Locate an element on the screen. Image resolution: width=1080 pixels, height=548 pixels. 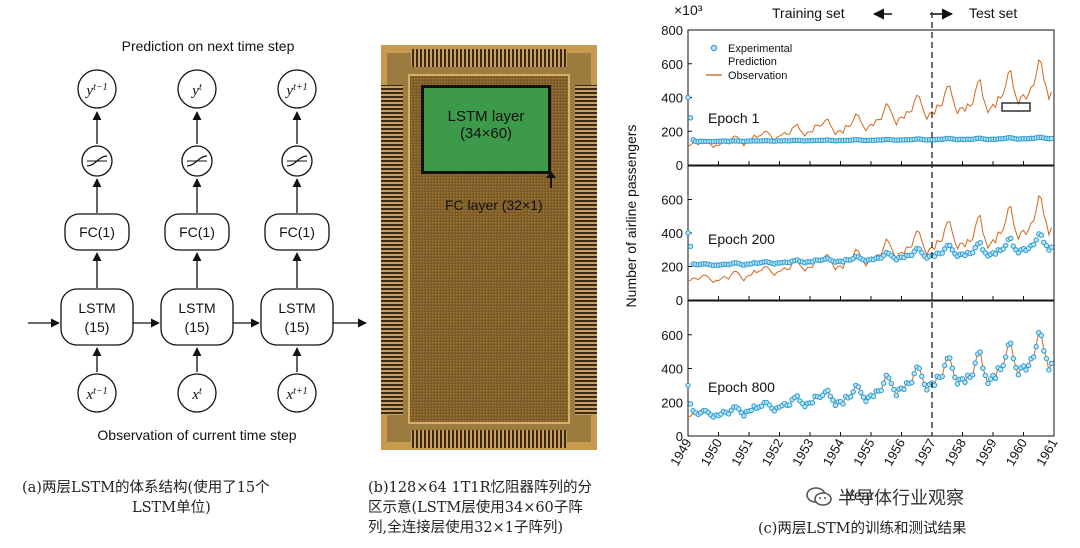
lstm-units-2: (15) is located at coordinates (297, 327).